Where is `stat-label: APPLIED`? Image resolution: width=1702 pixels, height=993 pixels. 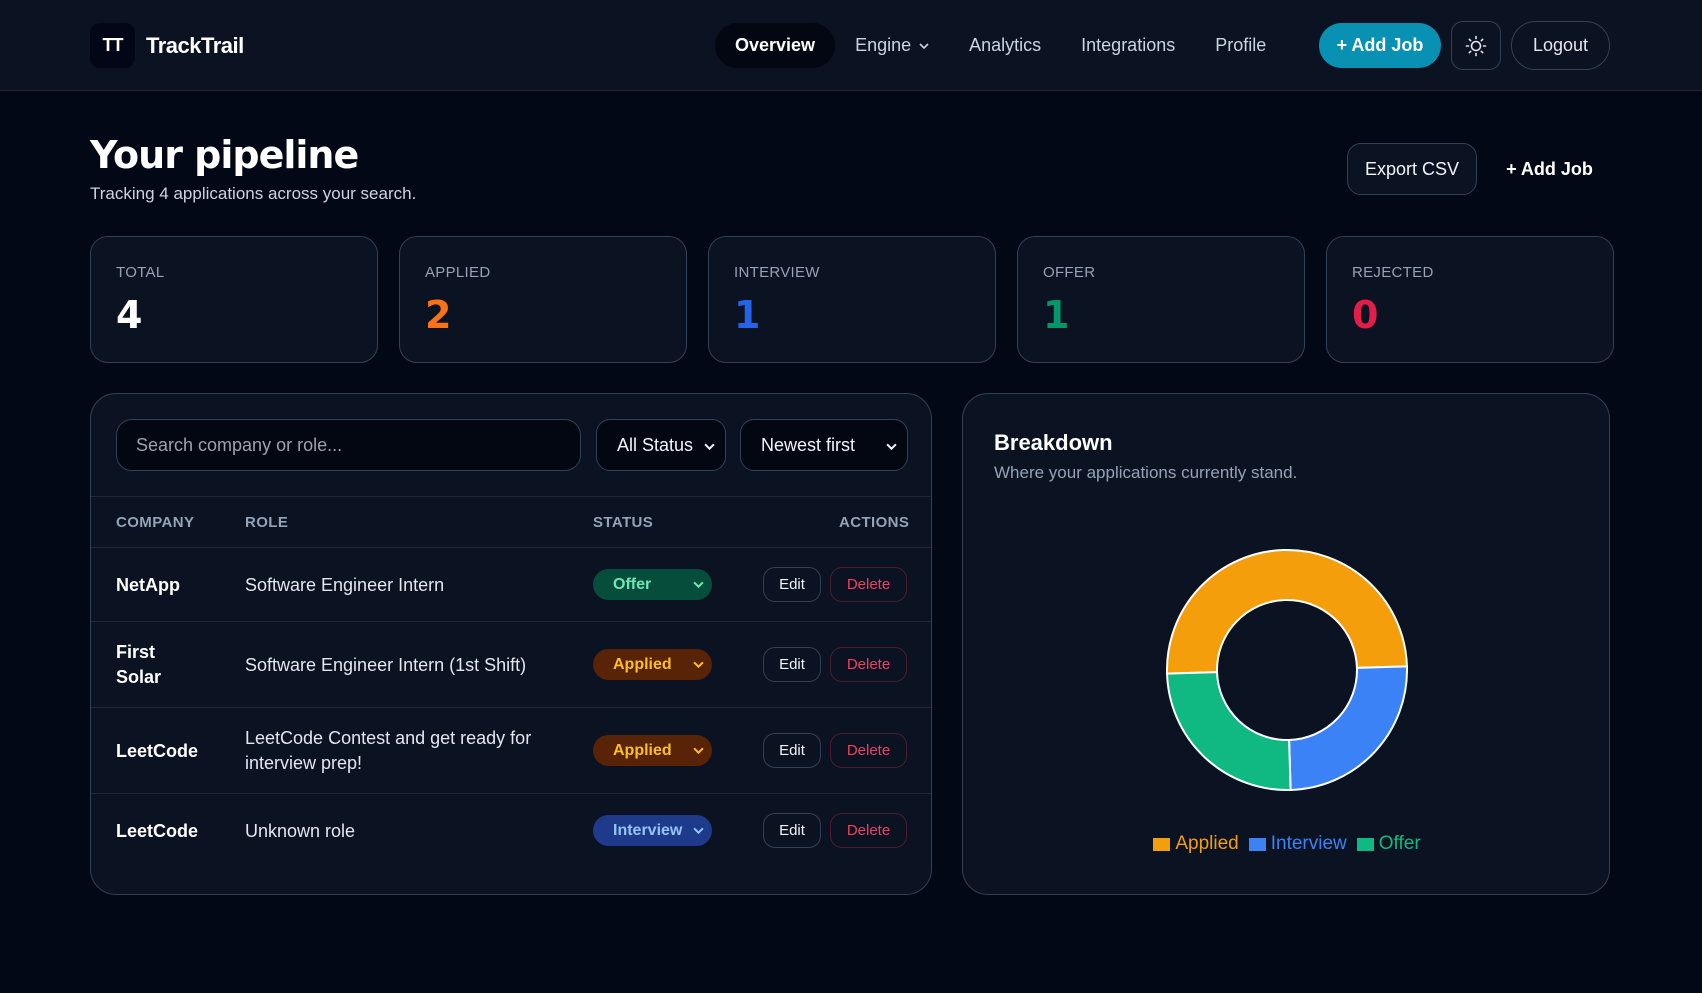 stat-label: APPLIED is located at coordinates (458, 272).